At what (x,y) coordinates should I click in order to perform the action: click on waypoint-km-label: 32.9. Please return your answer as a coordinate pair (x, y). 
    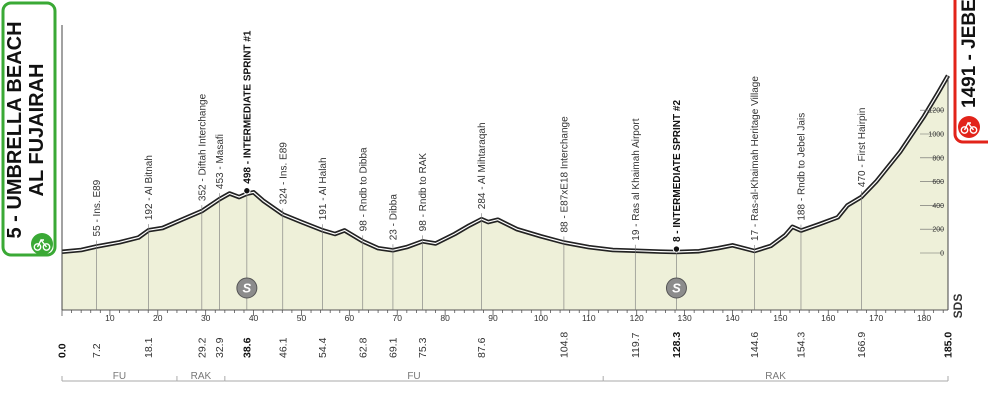
    Looking at the image, I should click on (220, 347).